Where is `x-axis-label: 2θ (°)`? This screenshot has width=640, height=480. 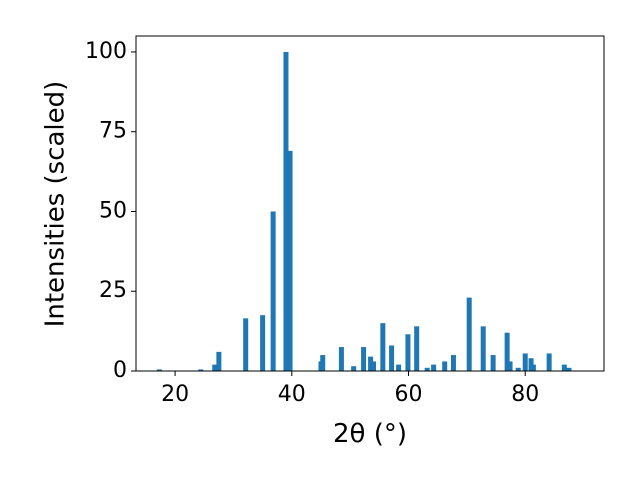 x-axis-label: 2θ (°) is located at coordinates (370, 434).